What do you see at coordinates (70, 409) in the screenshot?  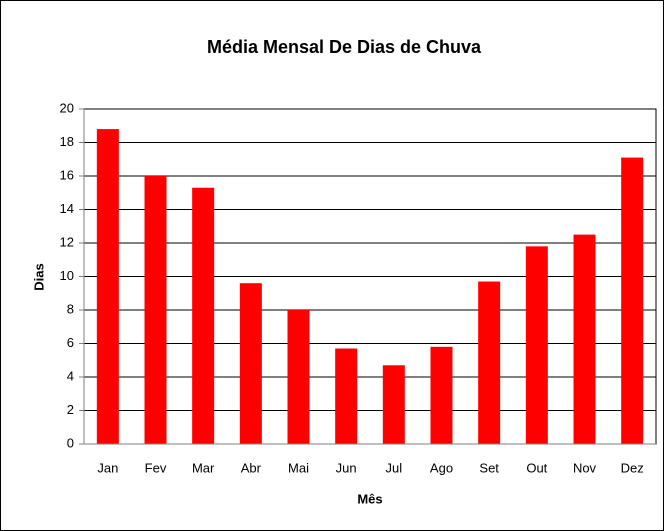 I see `y-tick-label: 2` at bounding box center [70, 409].